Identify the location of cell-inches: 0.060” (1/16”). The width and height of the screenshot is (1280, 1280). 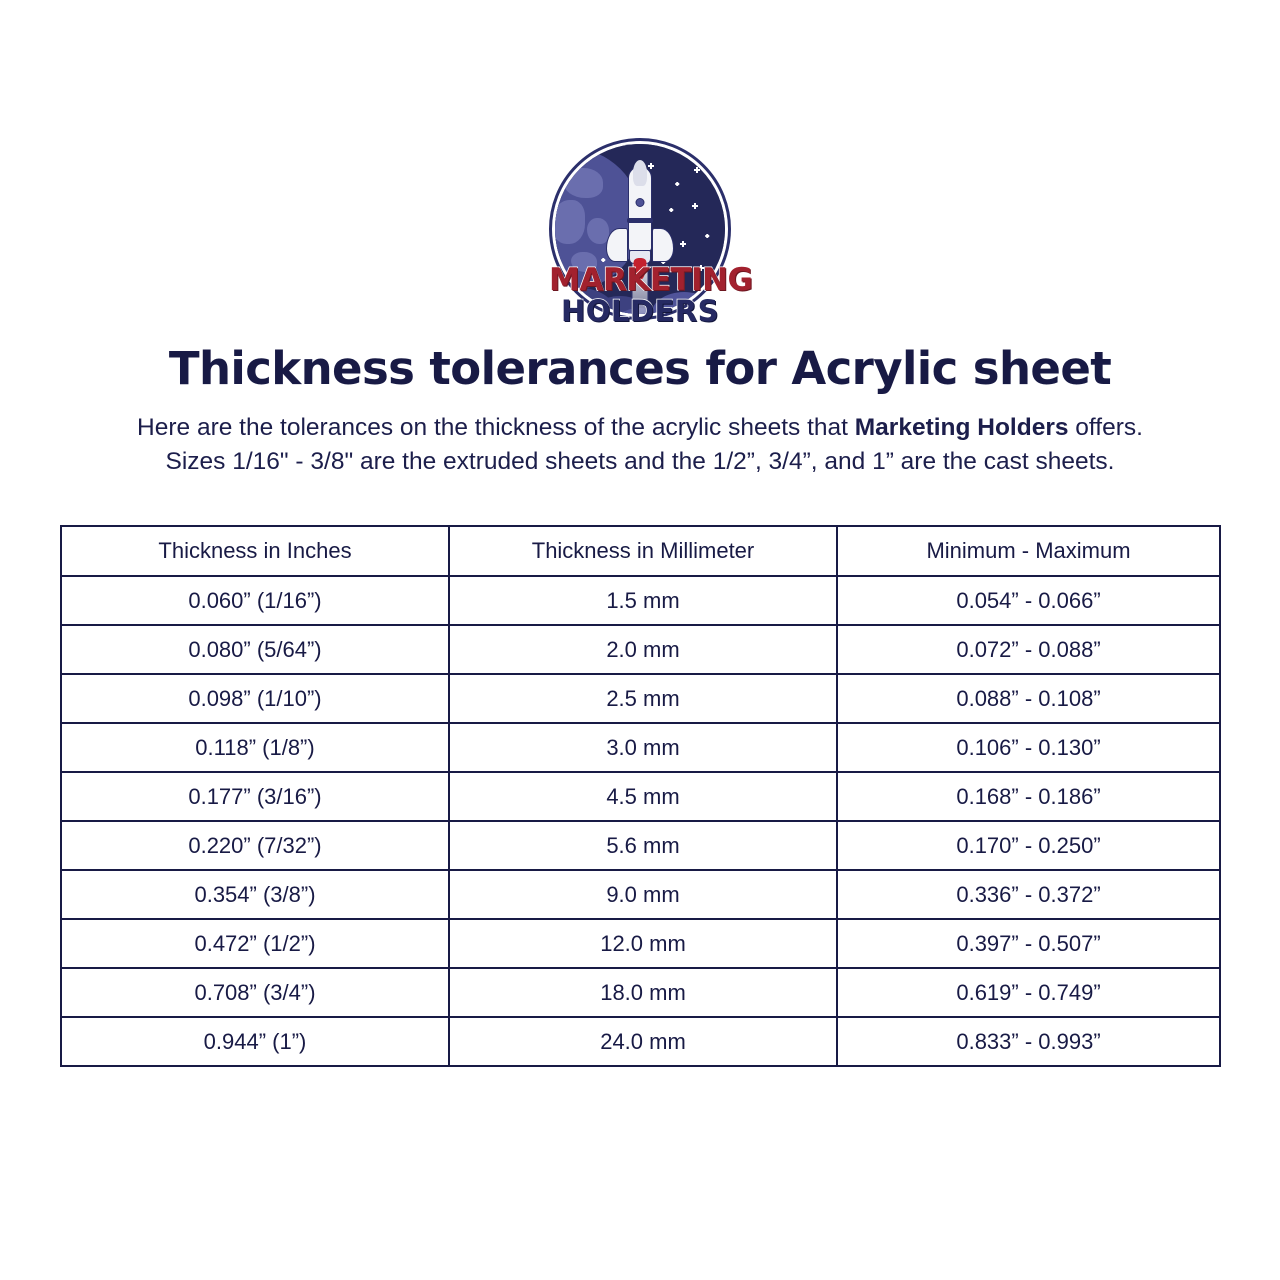
(255, 600).